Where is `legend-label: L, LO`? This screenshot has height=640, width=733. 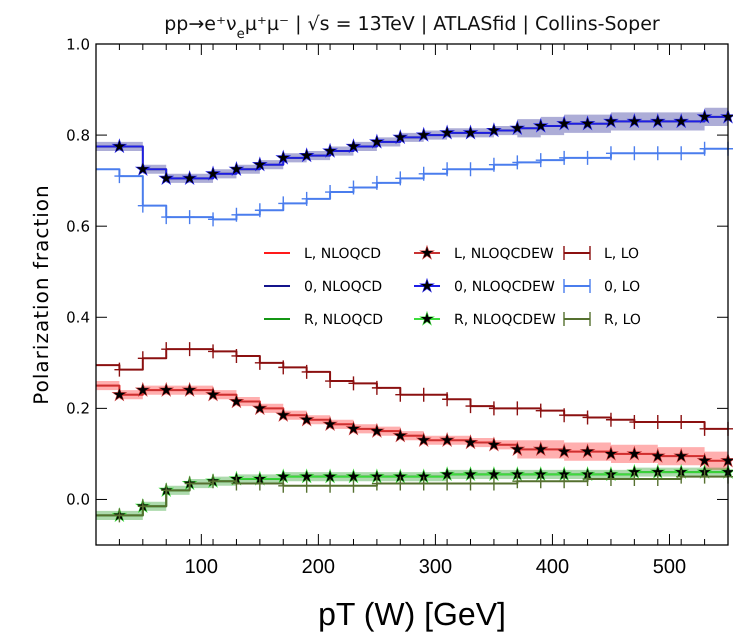
legend-label: L, LO is located at coordinates (622, 254).